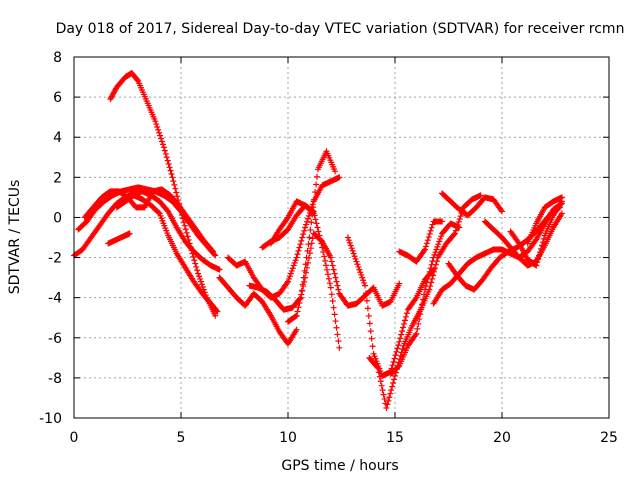  Describe the element at coordinates (50, 419) in the screenshot. I see `y-tick-label: -10` at that location.